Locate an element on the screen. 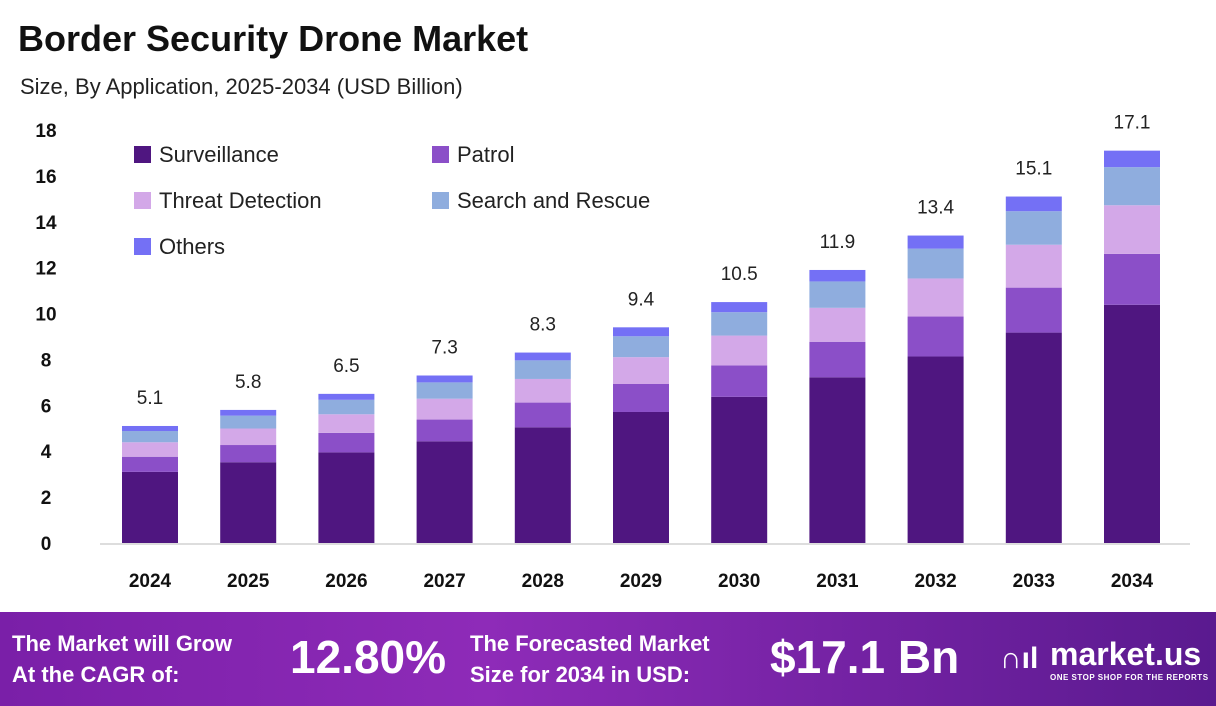 The image size is (1216, 706). size-value: $17.1 Bn is located at coordinates (865, 657).